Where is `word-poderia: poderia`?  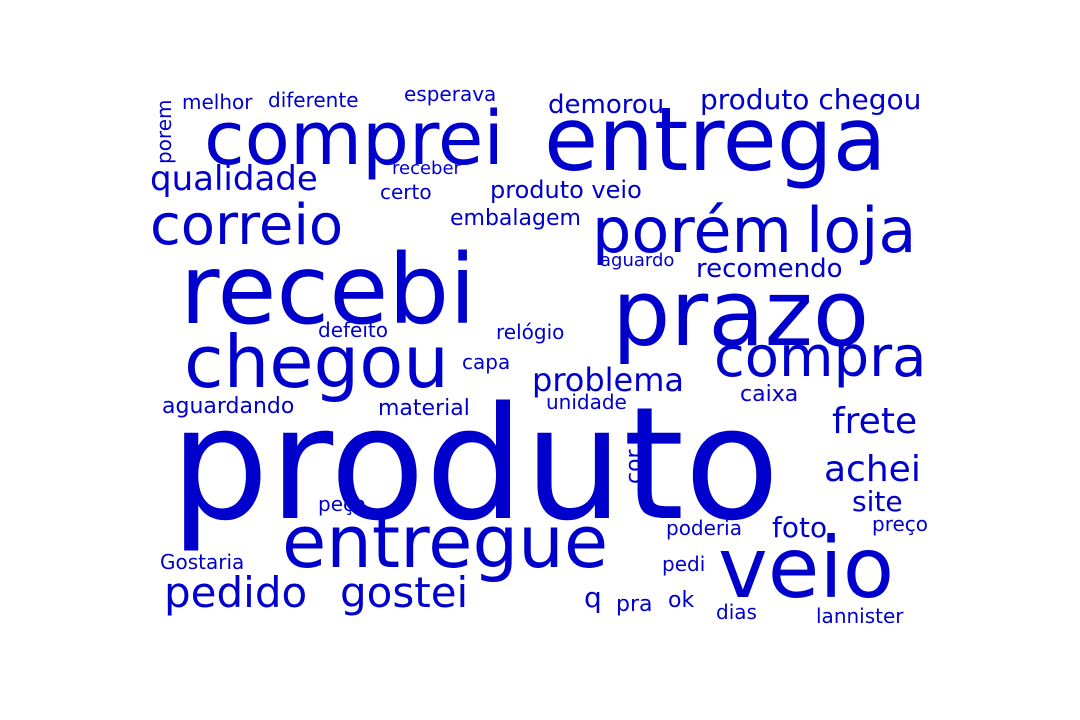 word-poderia: poderia is located at coordinates (704, 528).